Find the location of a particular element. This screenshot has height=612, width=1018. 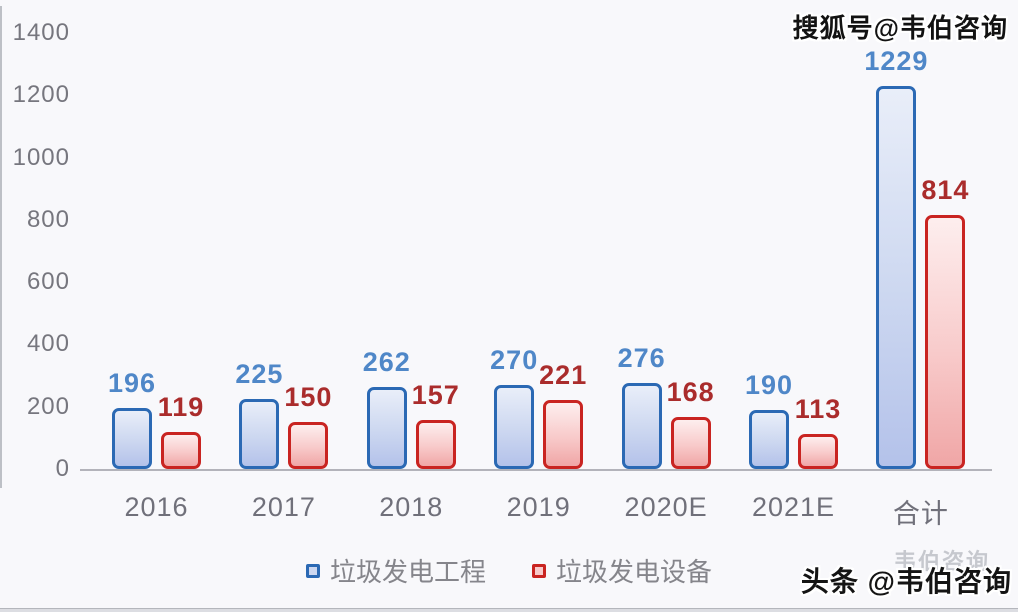

x-axis-tick-label: 2020E is located at coordinates (666, 507).